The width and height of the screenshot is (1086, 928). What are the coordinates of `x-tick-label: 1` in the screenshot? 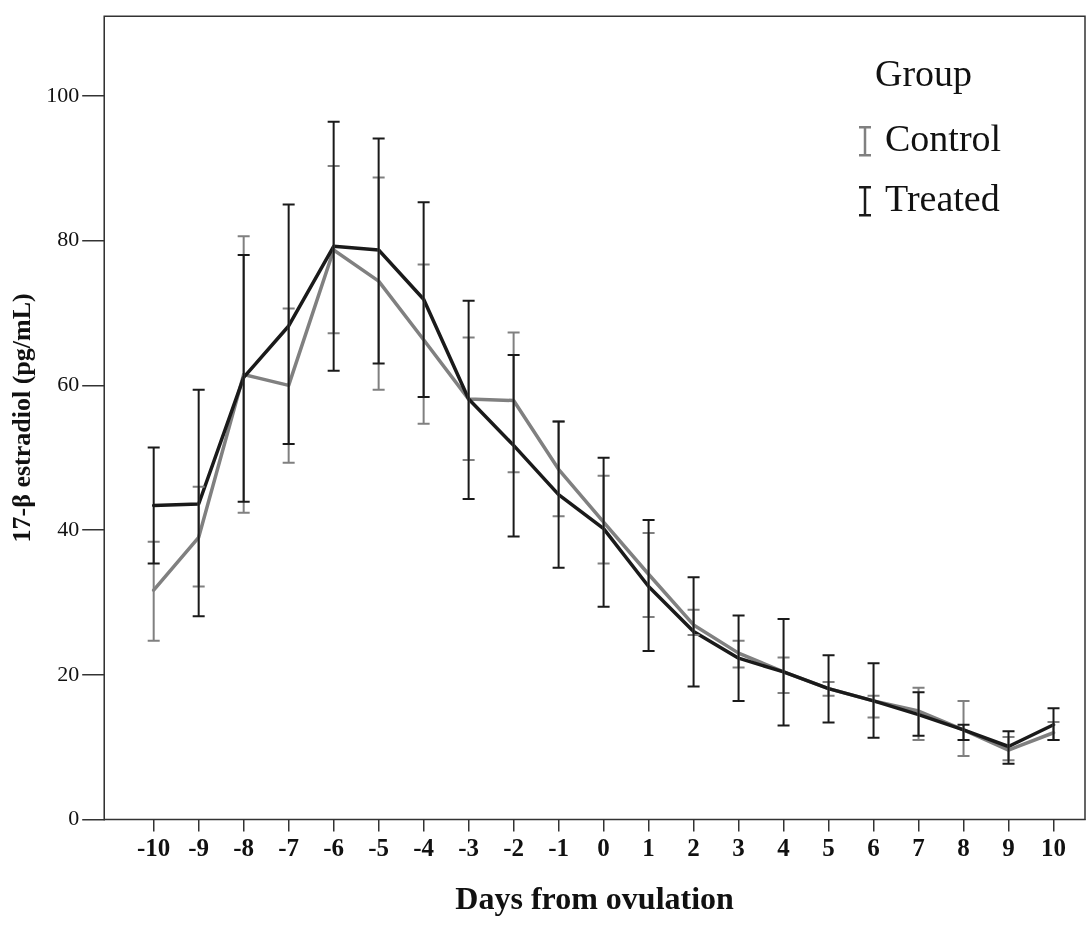 It's located at (648, 848).